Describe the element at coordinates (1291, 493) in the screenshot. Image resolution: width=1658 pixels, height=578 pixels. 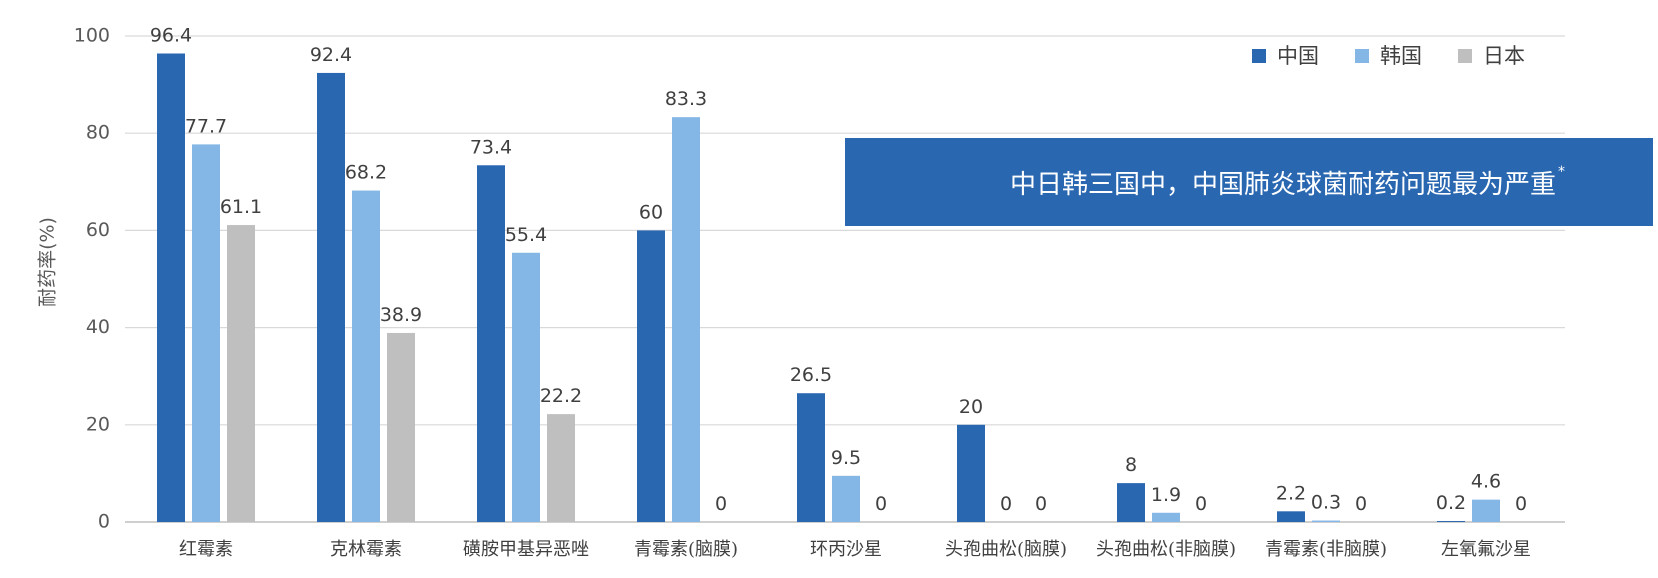
I see `data-label: 2.2` at that location.